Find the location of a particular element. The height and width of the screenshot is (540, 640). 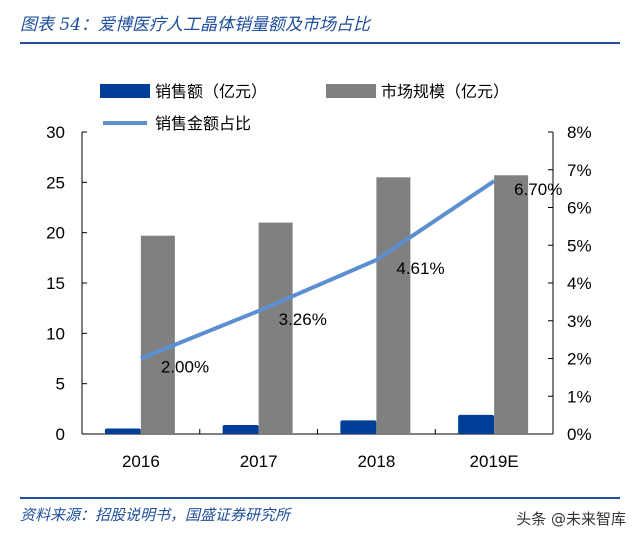

right-tick-label: 0% is located at coordinates (579, 434).